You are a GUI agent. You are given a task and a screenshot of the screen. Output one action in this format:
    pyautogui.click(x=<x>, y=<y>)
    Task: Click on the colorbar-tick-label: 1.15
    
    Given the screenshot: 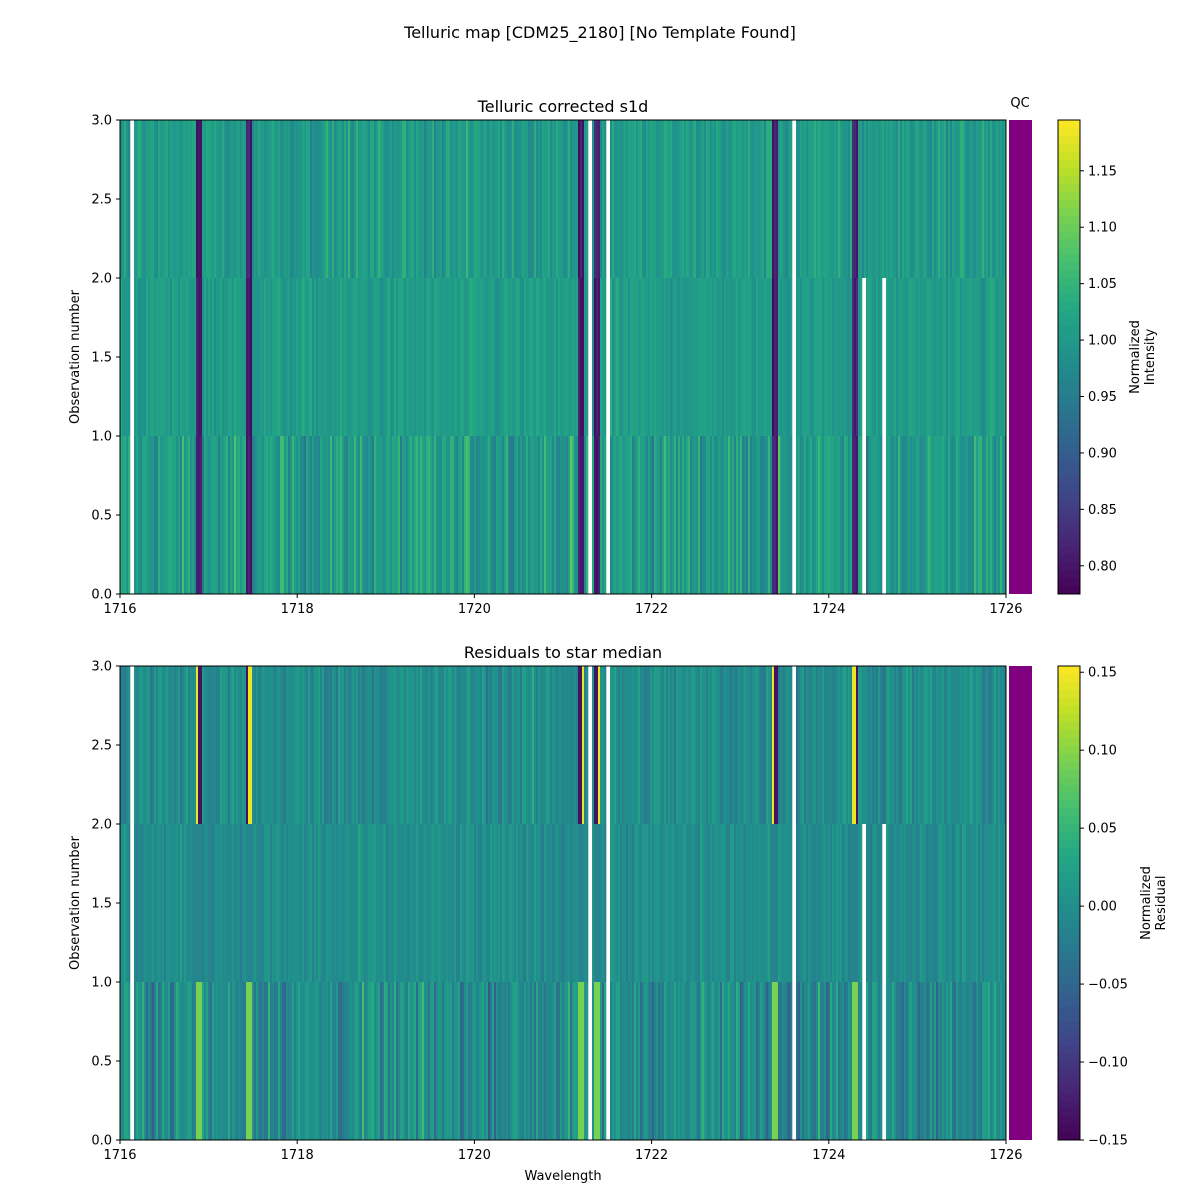 What is the action you would take?
    pyautogui.click(x=1102, y=171)
    